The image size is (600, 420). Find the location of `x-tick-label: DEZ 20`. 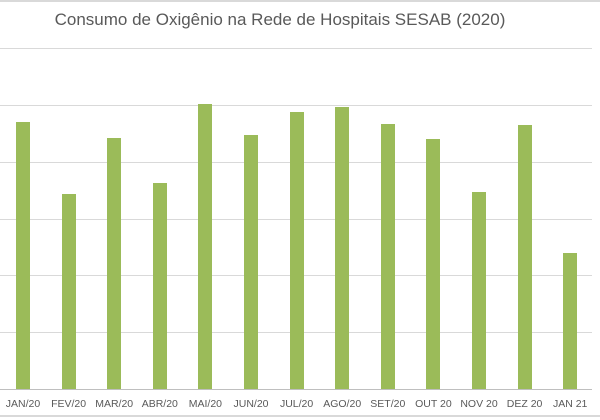

x-tick-label: DEZ 20 is located at coordinates (524, 404).